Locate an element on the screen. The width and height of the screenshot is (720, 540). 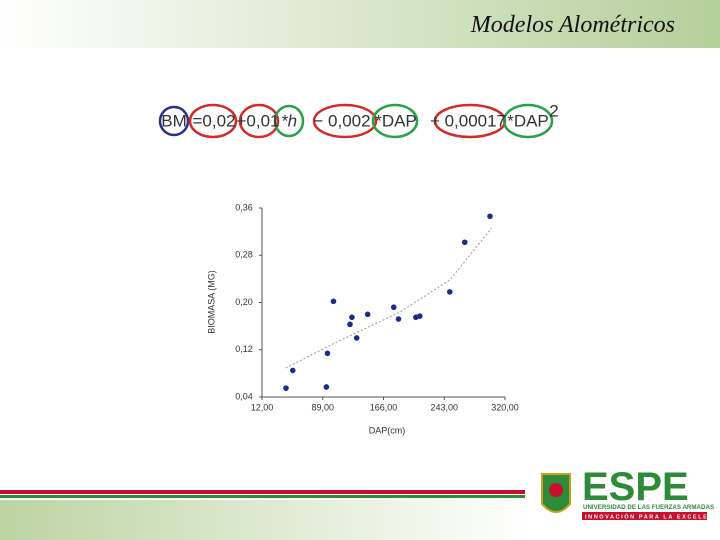
eq-exponent: 2 is located at coordinates (553, 110).